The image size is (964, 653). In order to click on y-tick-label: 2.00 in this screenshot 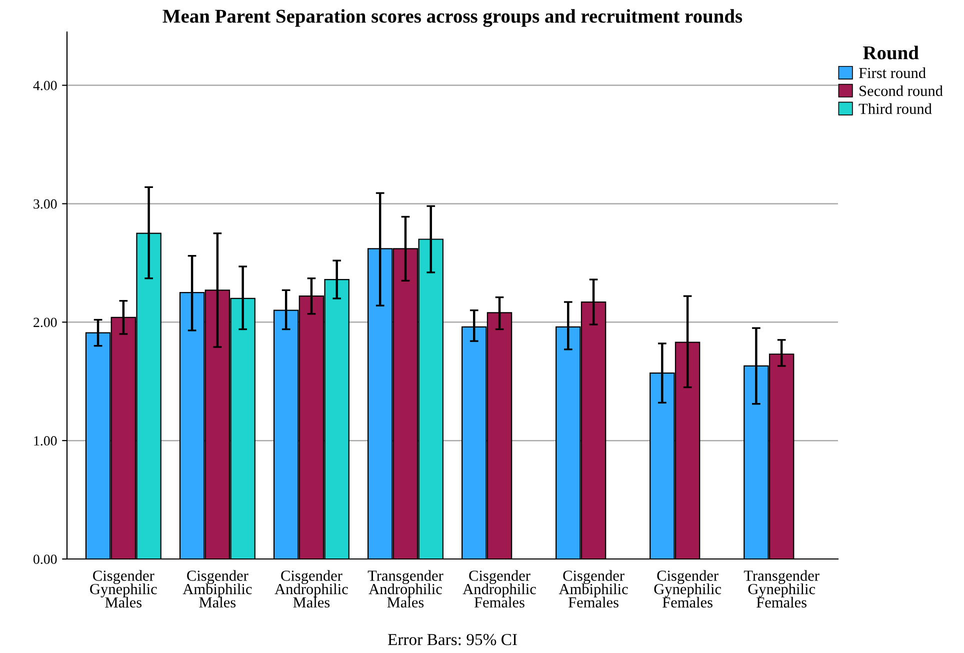, I will do `click(45, 323)`.